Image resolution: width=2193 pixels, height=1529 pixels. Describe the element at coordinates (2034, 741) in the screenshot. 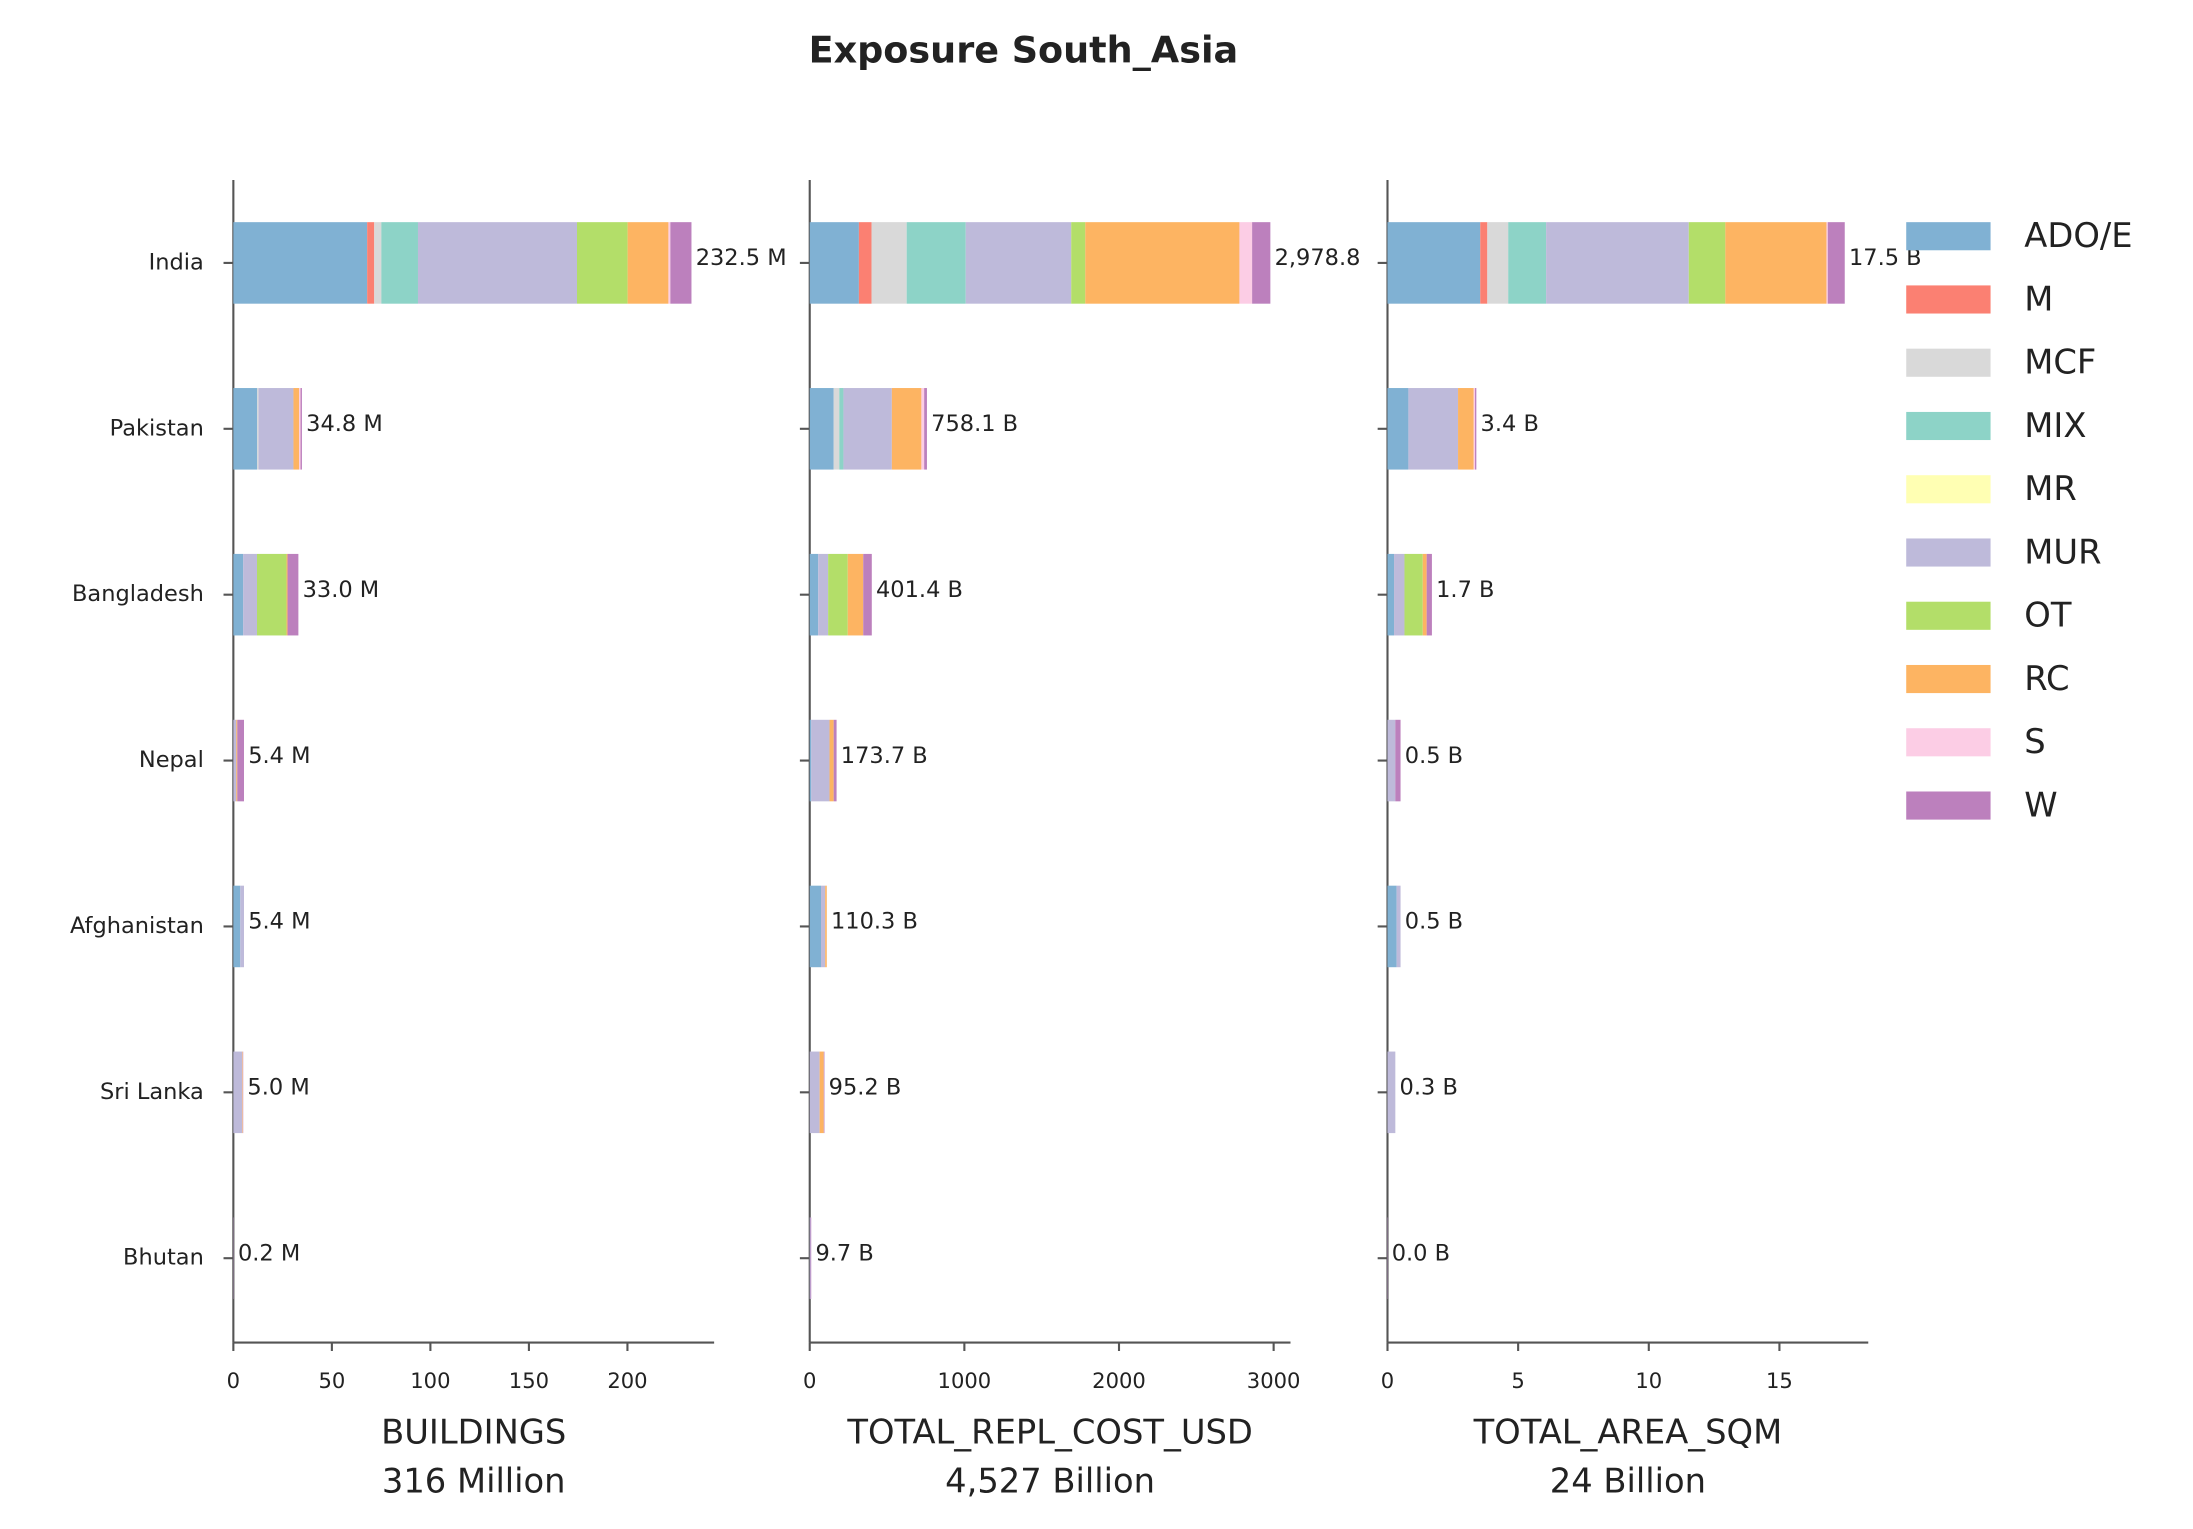

I see `legend-label: S` at that location.